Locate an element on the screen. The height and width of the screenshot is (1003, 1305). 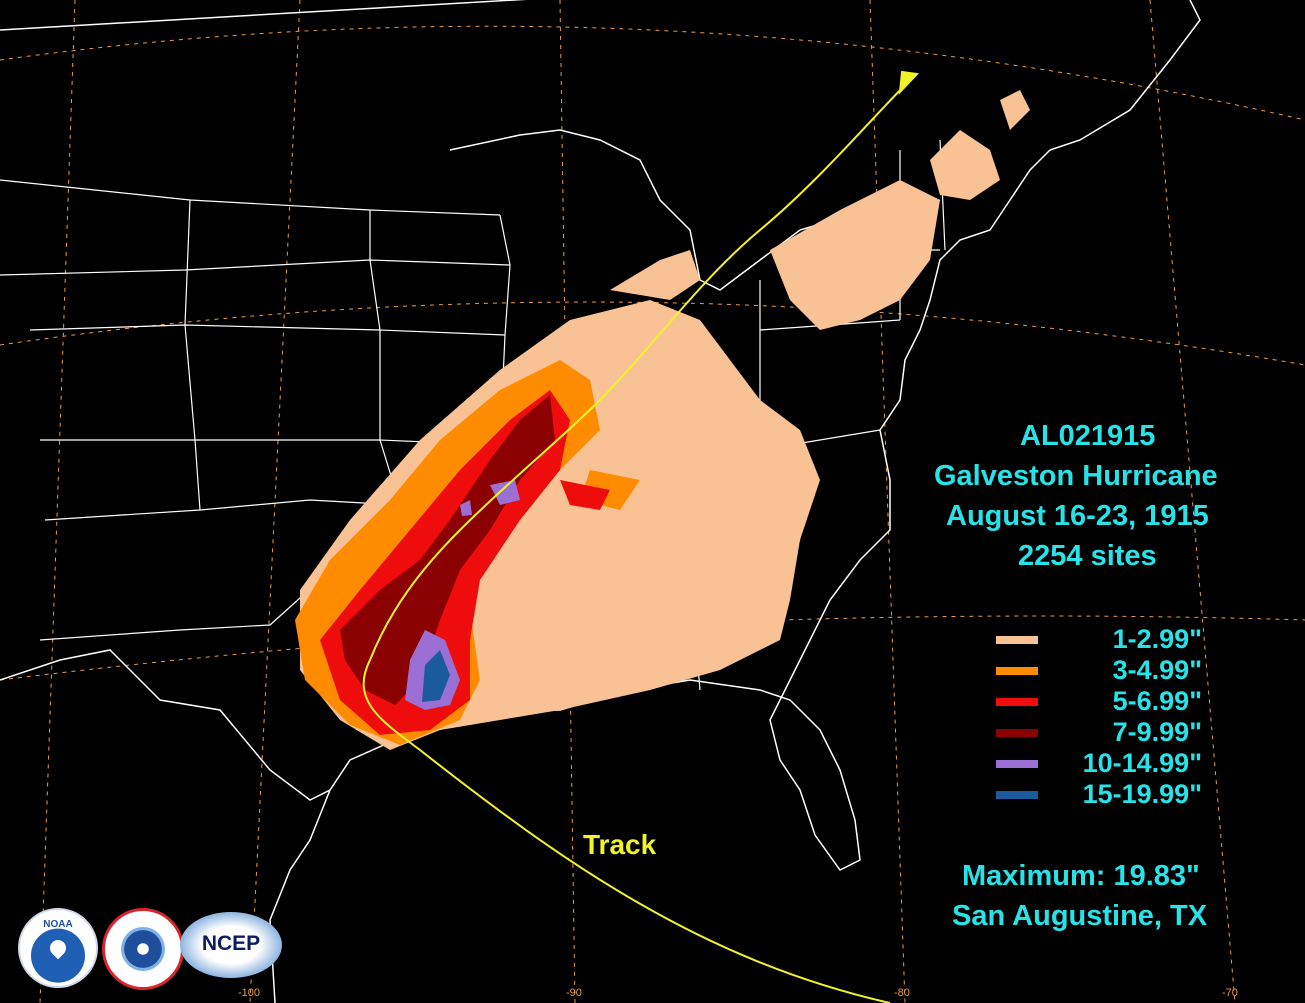
nws-logo is located at coordinates (143, 949).